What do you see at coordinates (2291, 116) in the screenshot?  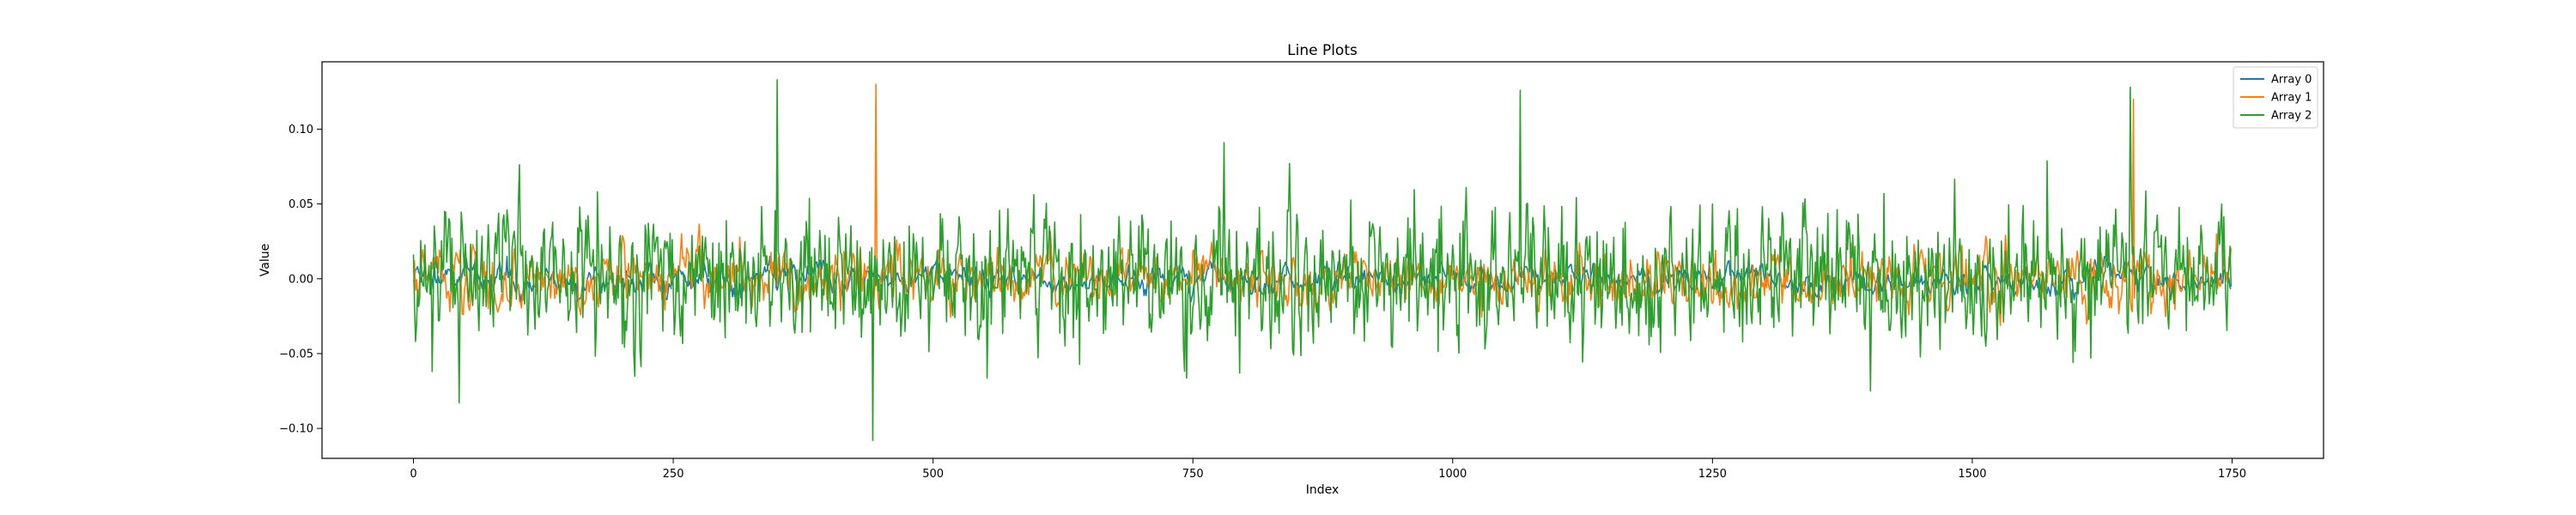 I see `legend-label: Array 2` at bounding box center [2291, 116].